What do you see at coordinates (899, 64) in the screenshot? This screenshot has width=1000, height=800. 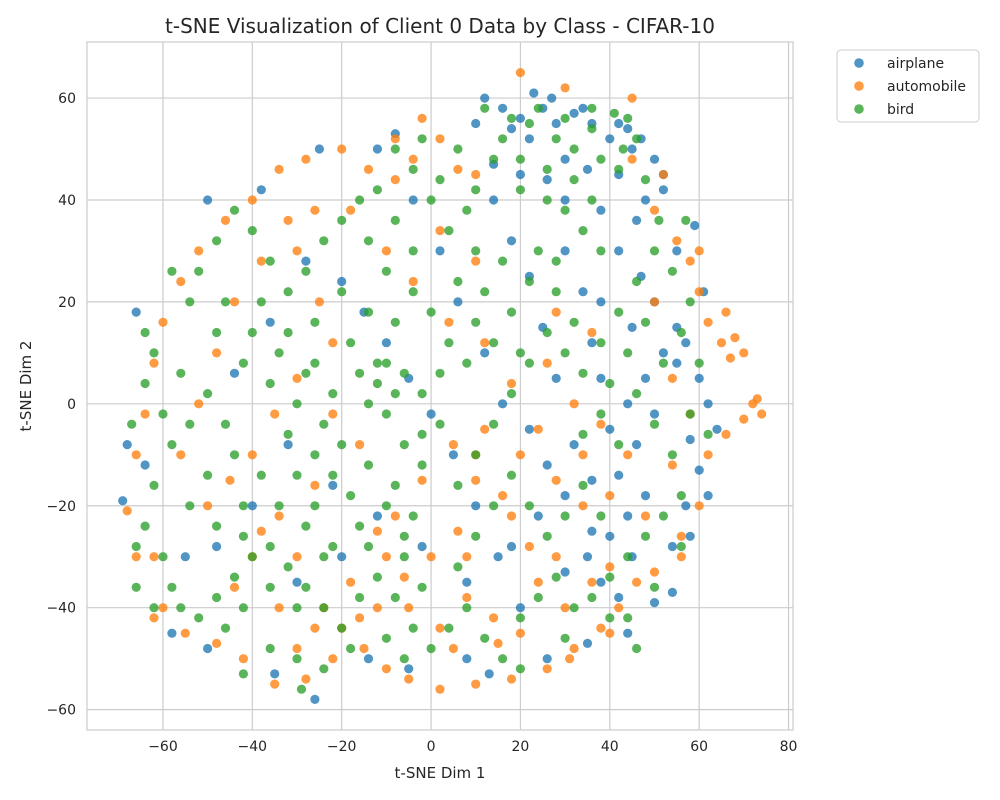 I see `legend-item-airplane: airplane` at bounding box center [899, 64].